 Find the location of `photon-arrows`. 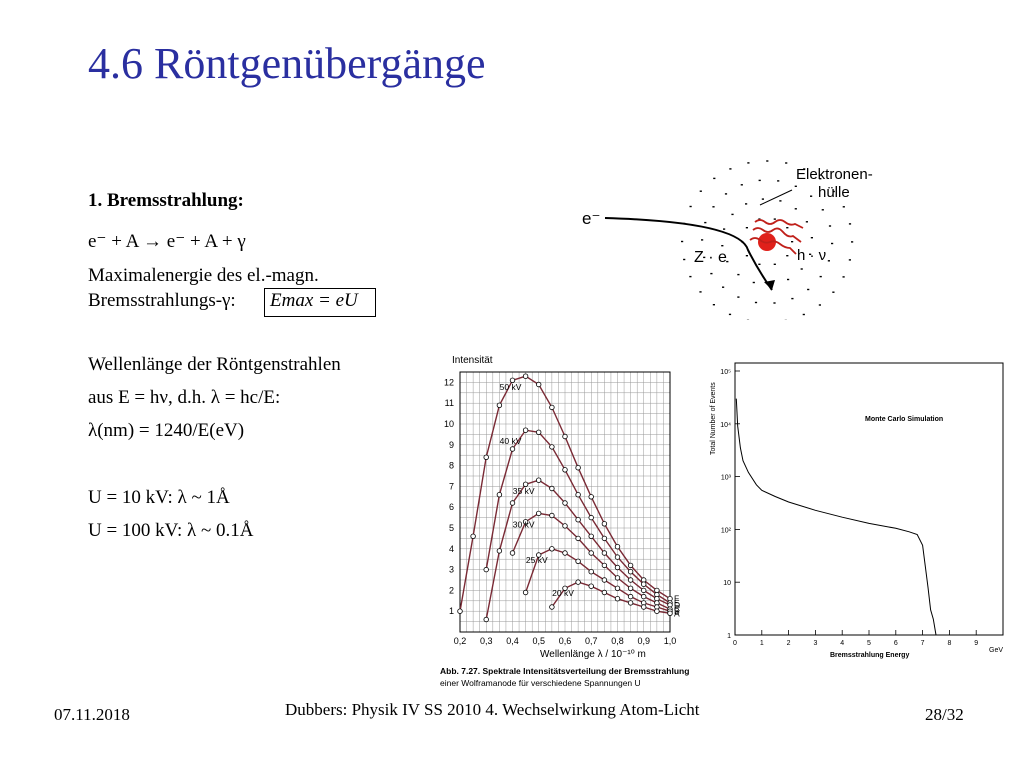

photon-arrows is located at coordinates (776, 237).